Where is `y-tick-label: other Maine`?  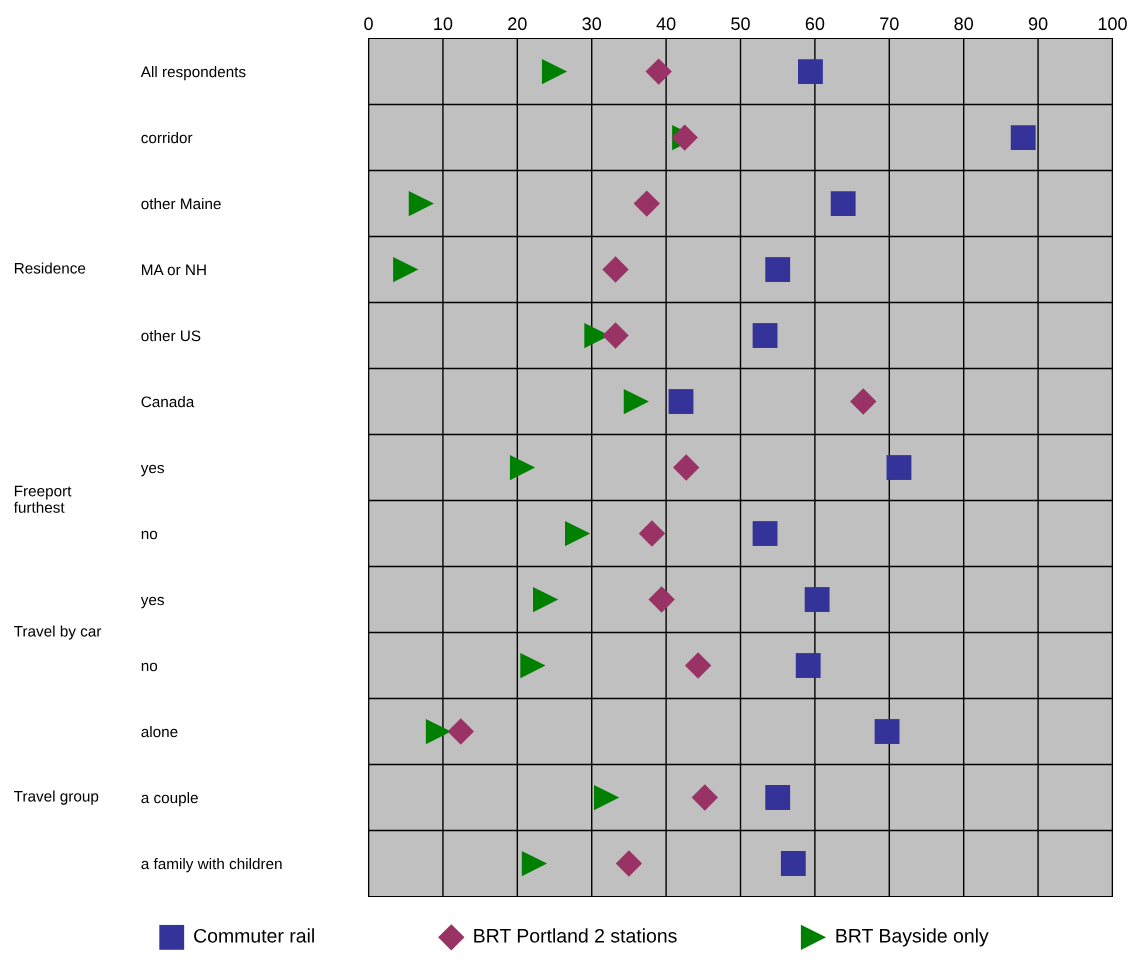 y-tick-label: other Maine is located at coordinates (181, 204).